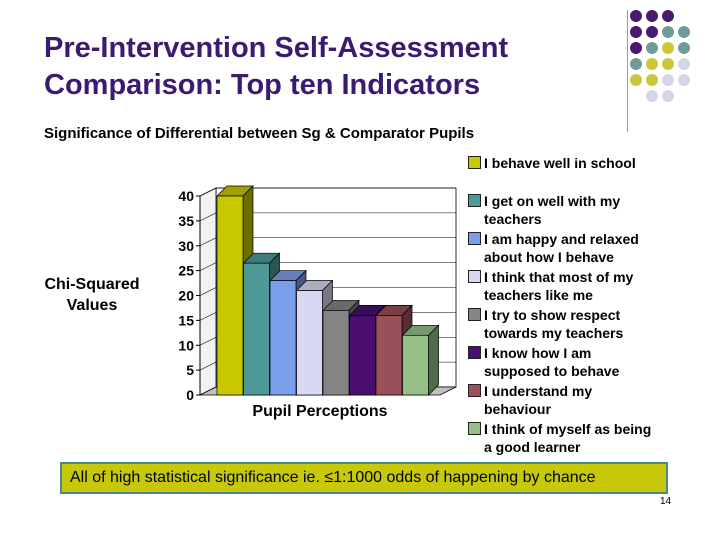 The height and width of the screenshot is (540, 720). I want to click on y-axis-label: Chi-Squared Values, so click(92, 295).